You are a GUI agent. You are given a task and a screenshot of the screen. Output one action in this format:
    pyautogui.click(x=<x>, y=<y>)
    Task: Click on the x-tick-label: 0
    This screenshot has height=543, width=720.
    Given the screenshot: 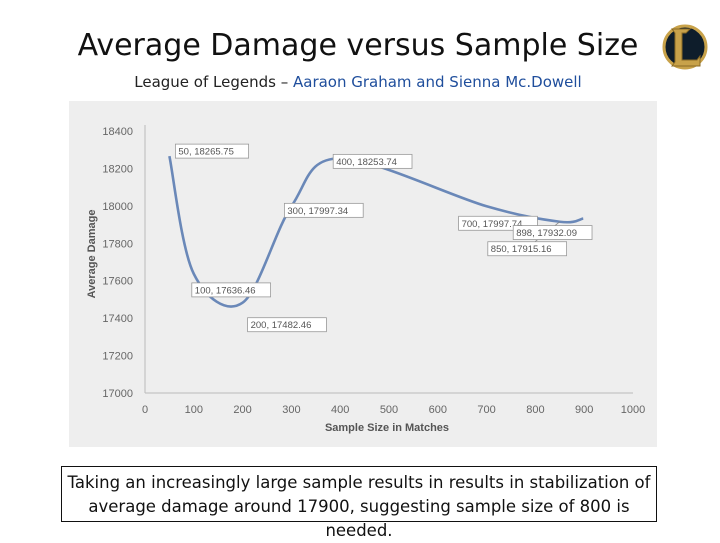 What is the action you would take?
    pyautogui.click(x=145, y=410)
    